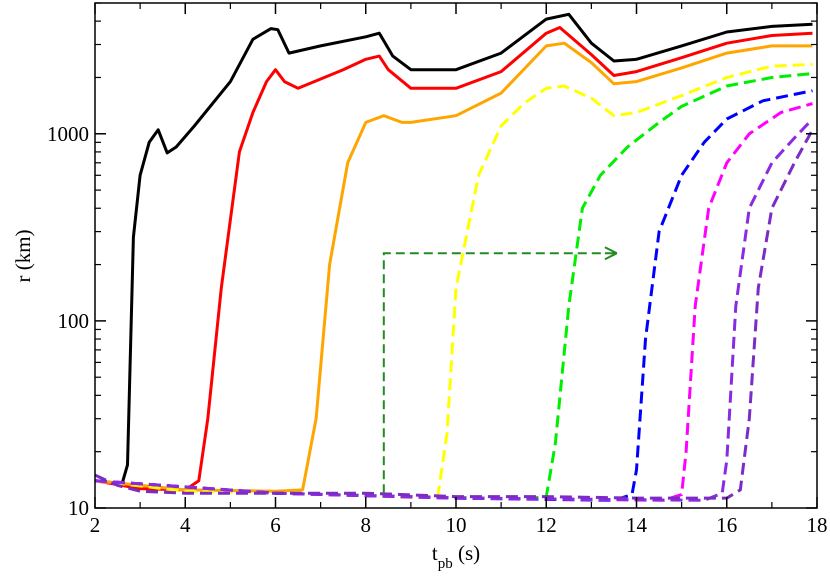  Describe the element at coordinates (23, 255) in the screenshot. I see `y-axis-title: r (km)` at that location.